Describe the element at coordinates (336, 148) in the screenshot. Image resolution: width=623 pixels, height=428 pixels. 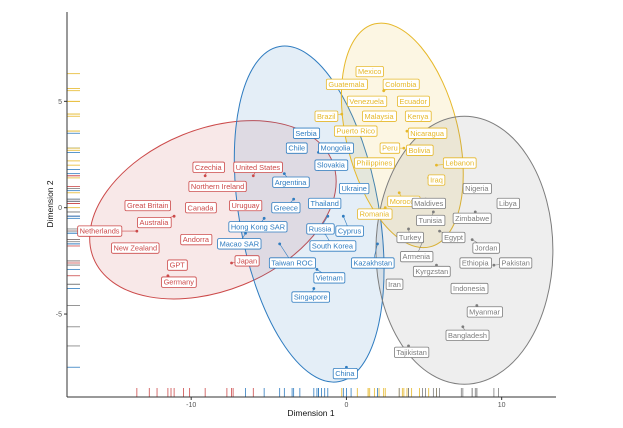
I see `label-text: Mongolia` at that location.